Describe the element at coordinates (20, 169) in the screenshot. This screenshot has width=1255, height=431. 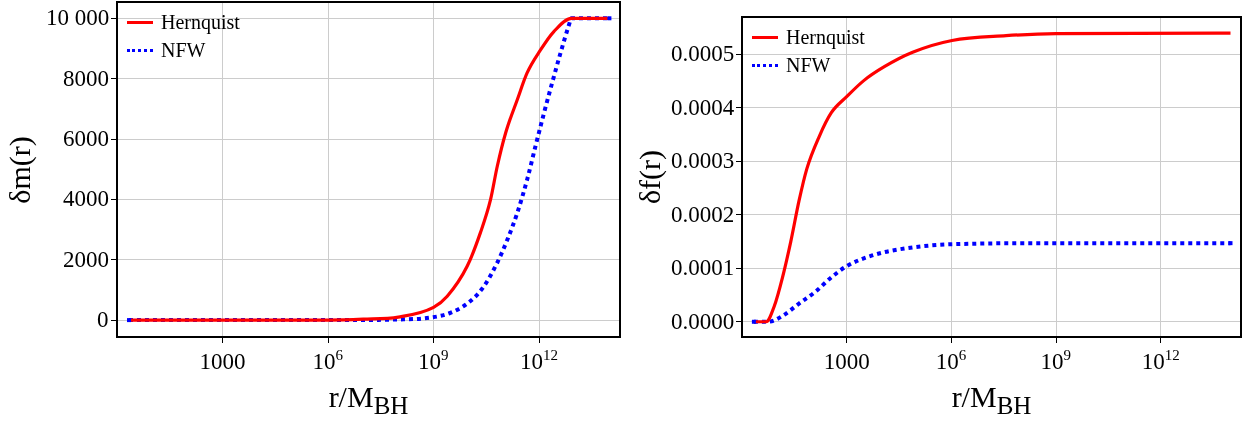
I see `y-axis-title: δm(r)` at that location.